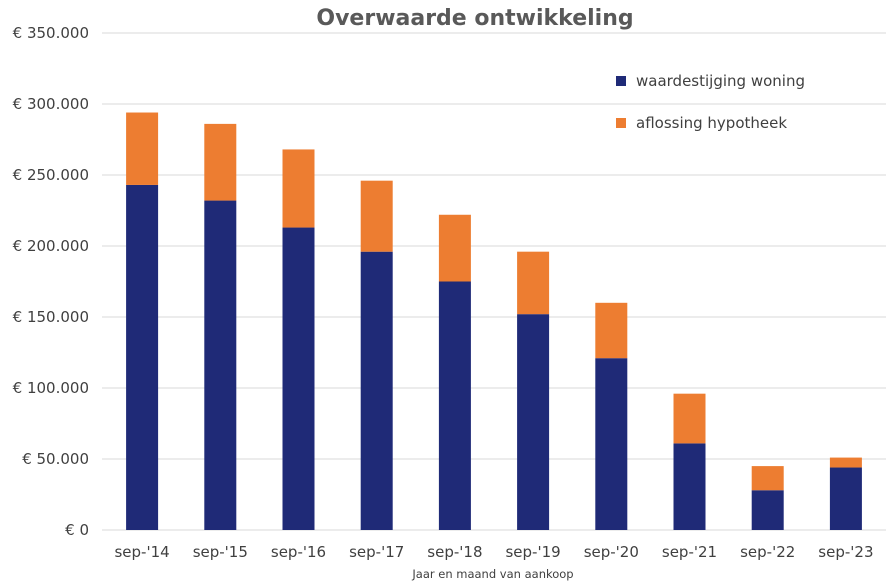  I want to click on y-tick-label: € 150.000, so click(51, 317).